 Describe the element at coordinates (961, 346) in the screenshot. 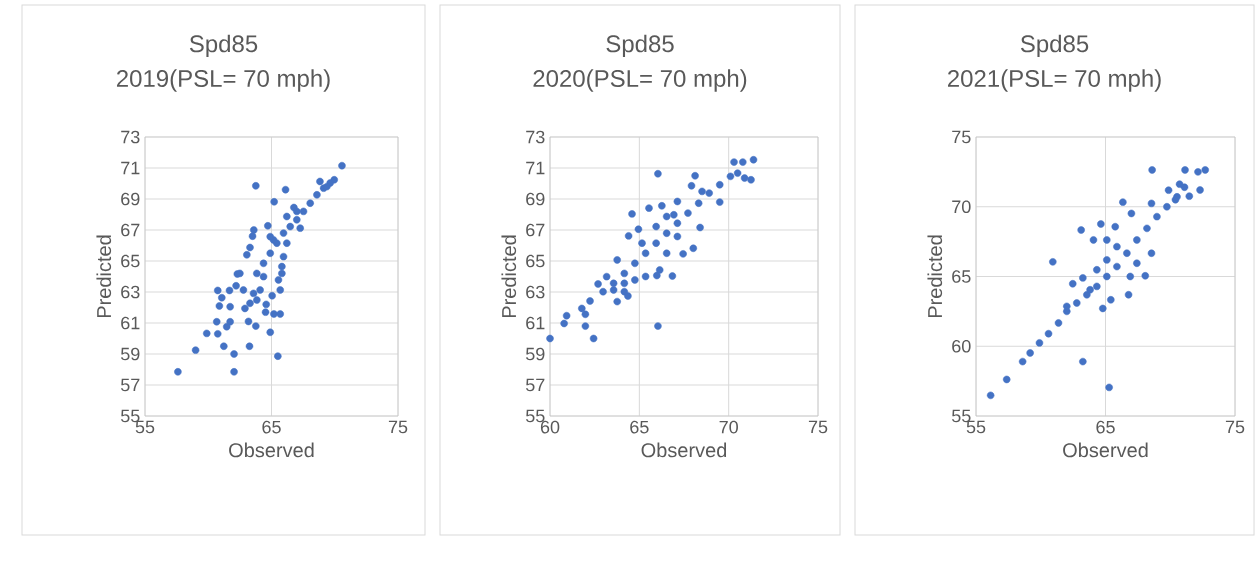

I see `y-tick-label: 60` at that location.